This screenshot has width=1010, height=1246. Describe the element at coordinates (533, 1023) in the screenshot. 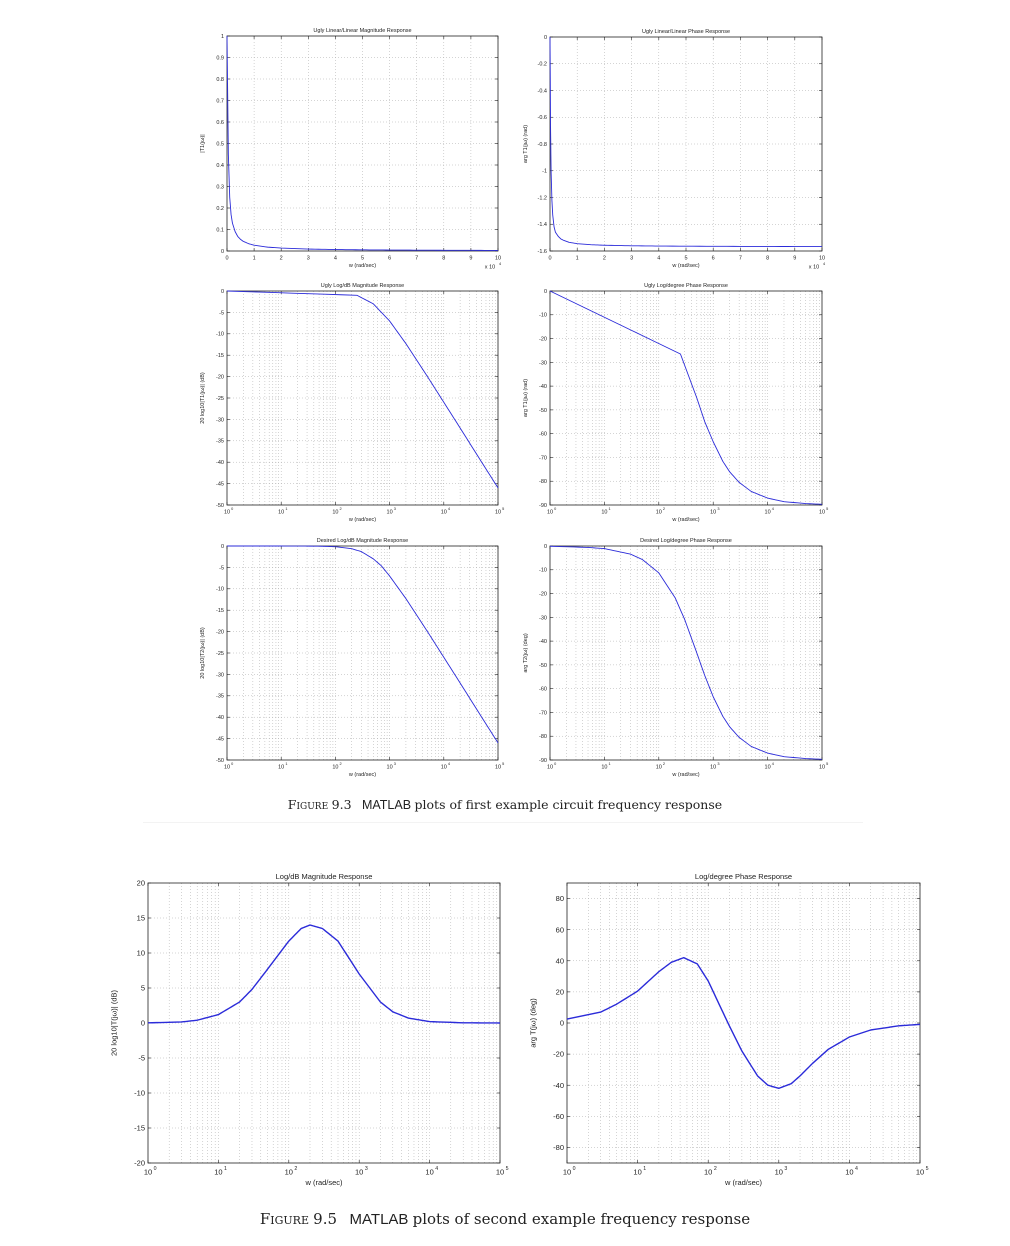

I see `y-axis-label: arg T(jω) (deg)` at that location.